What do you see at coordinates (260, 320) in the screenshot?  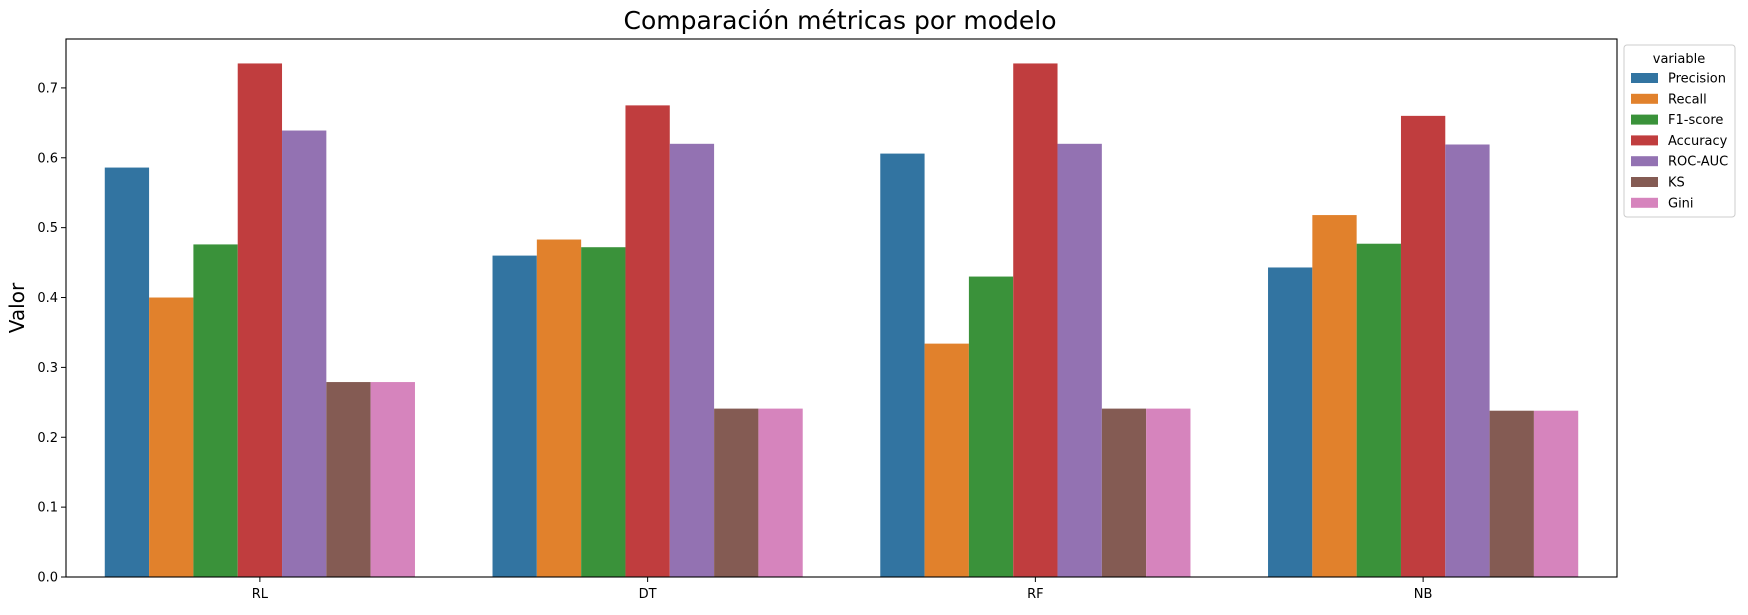 I see `bar-accuracy-rl` at bounding box center [260, 320].